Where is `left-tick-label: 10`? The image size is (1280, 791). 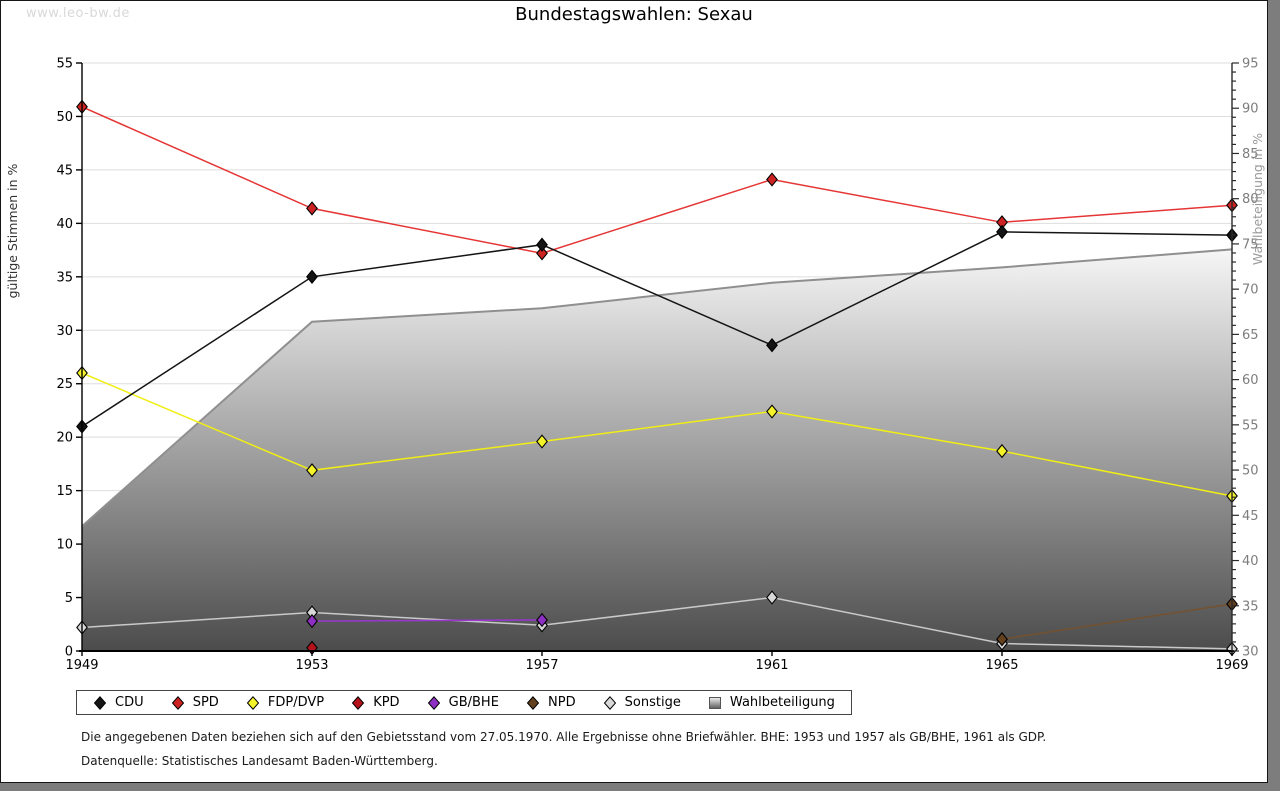
left-tick-label: 10 is located at coordinates (64, 545).